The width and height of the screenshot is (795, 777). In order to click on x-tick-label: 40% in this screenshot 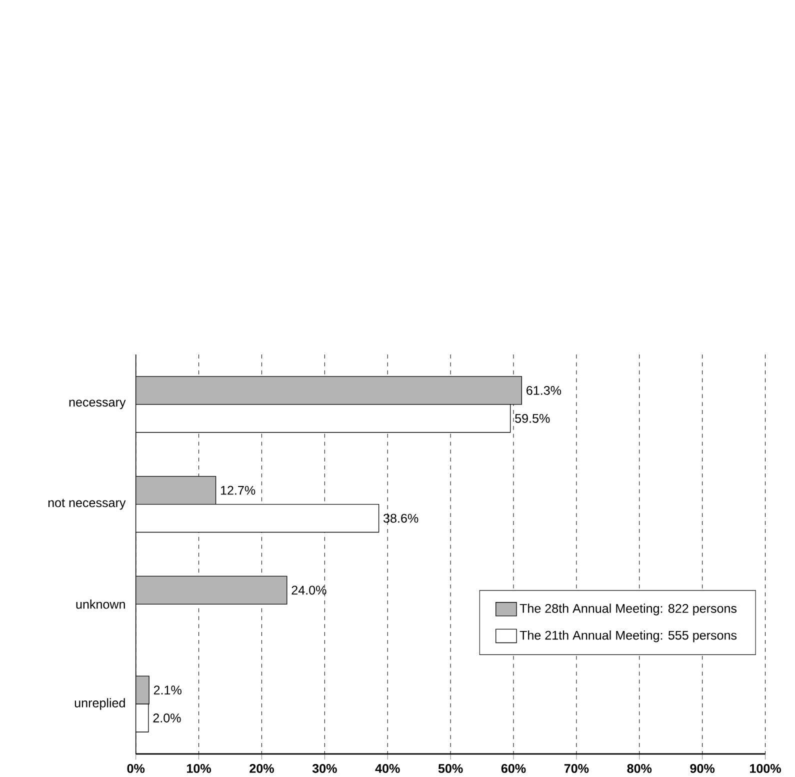, I will do `click(387, 768)`.